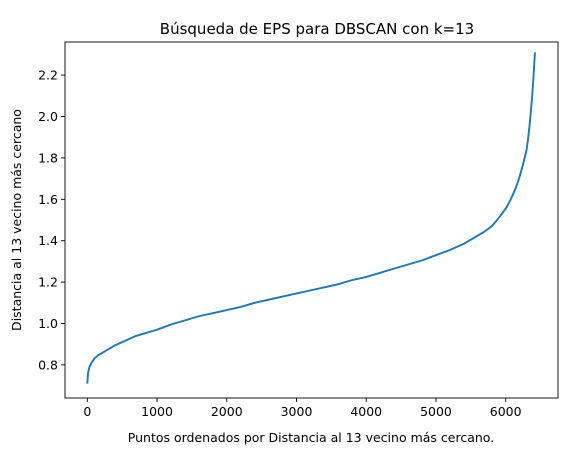 The height and width of the screenshot is (456, 567). Describe the element at coordinates (48, 116) in the screenshot. I see `y-tick-label: 2.0` at that location.